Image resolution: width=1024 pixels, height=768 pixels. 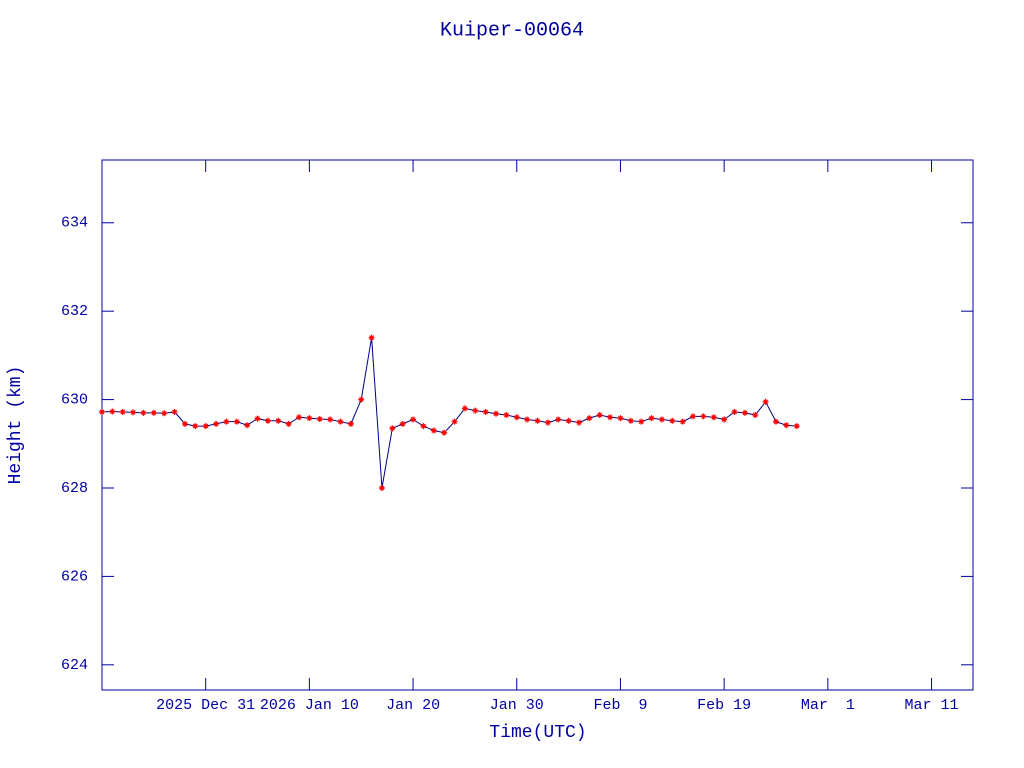 I want to click on y-axis-label: Height (km), so click(x=16, y=425).